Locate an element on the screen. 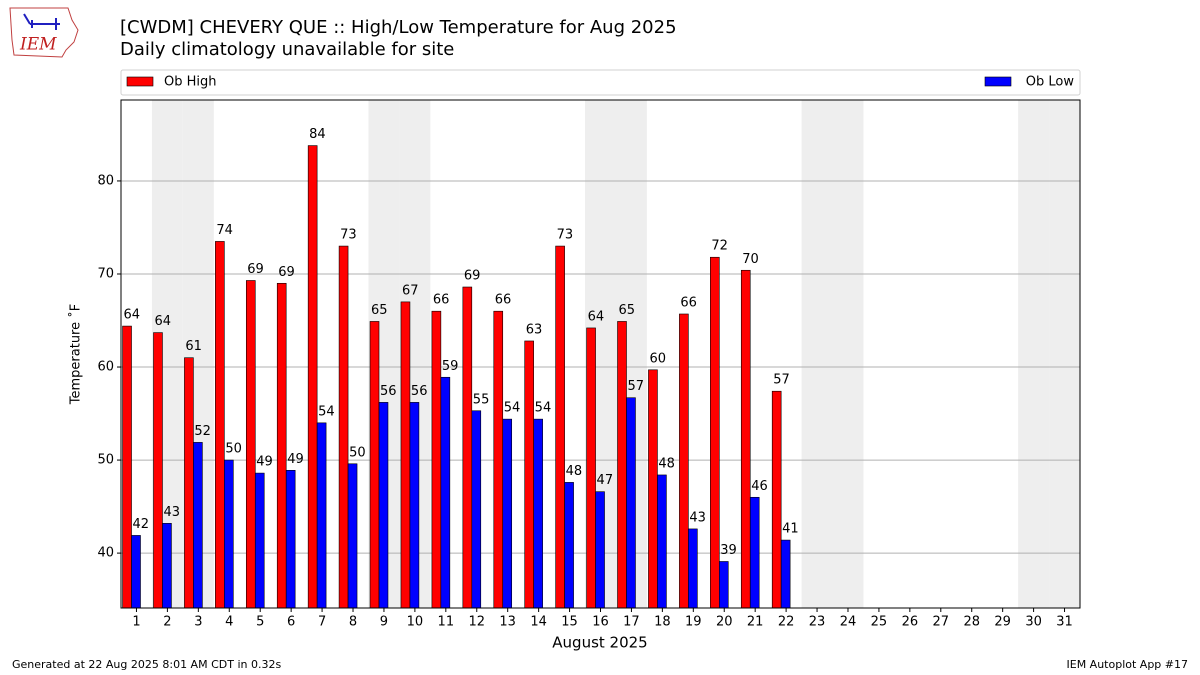  x-tick-label: 26 is located at coordinates (910, 622).